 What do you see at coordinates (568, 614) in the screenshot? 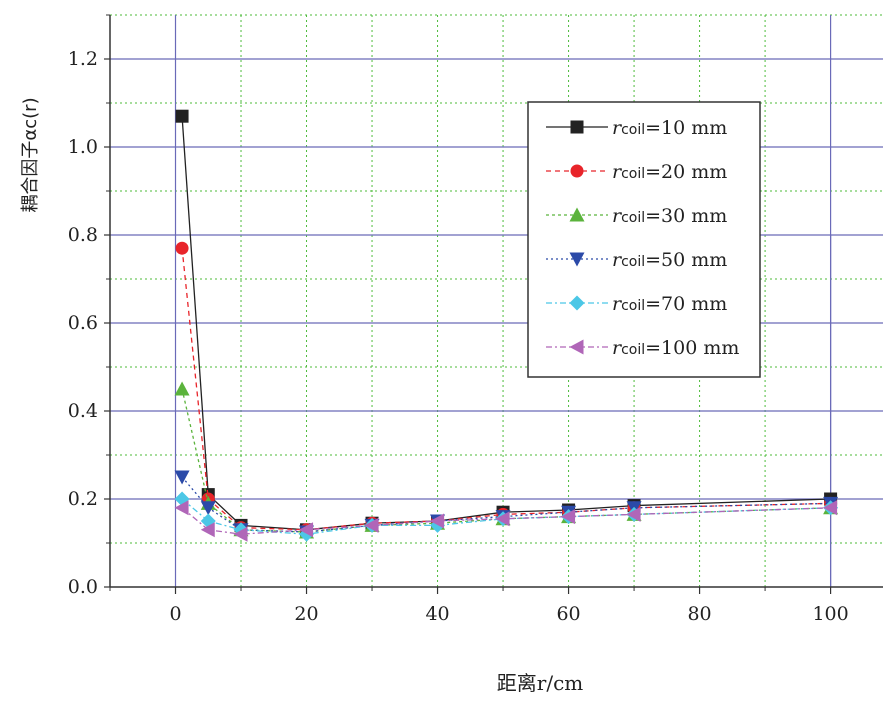
I see `x-tick-label: 60` at bounding box center [568, 614].